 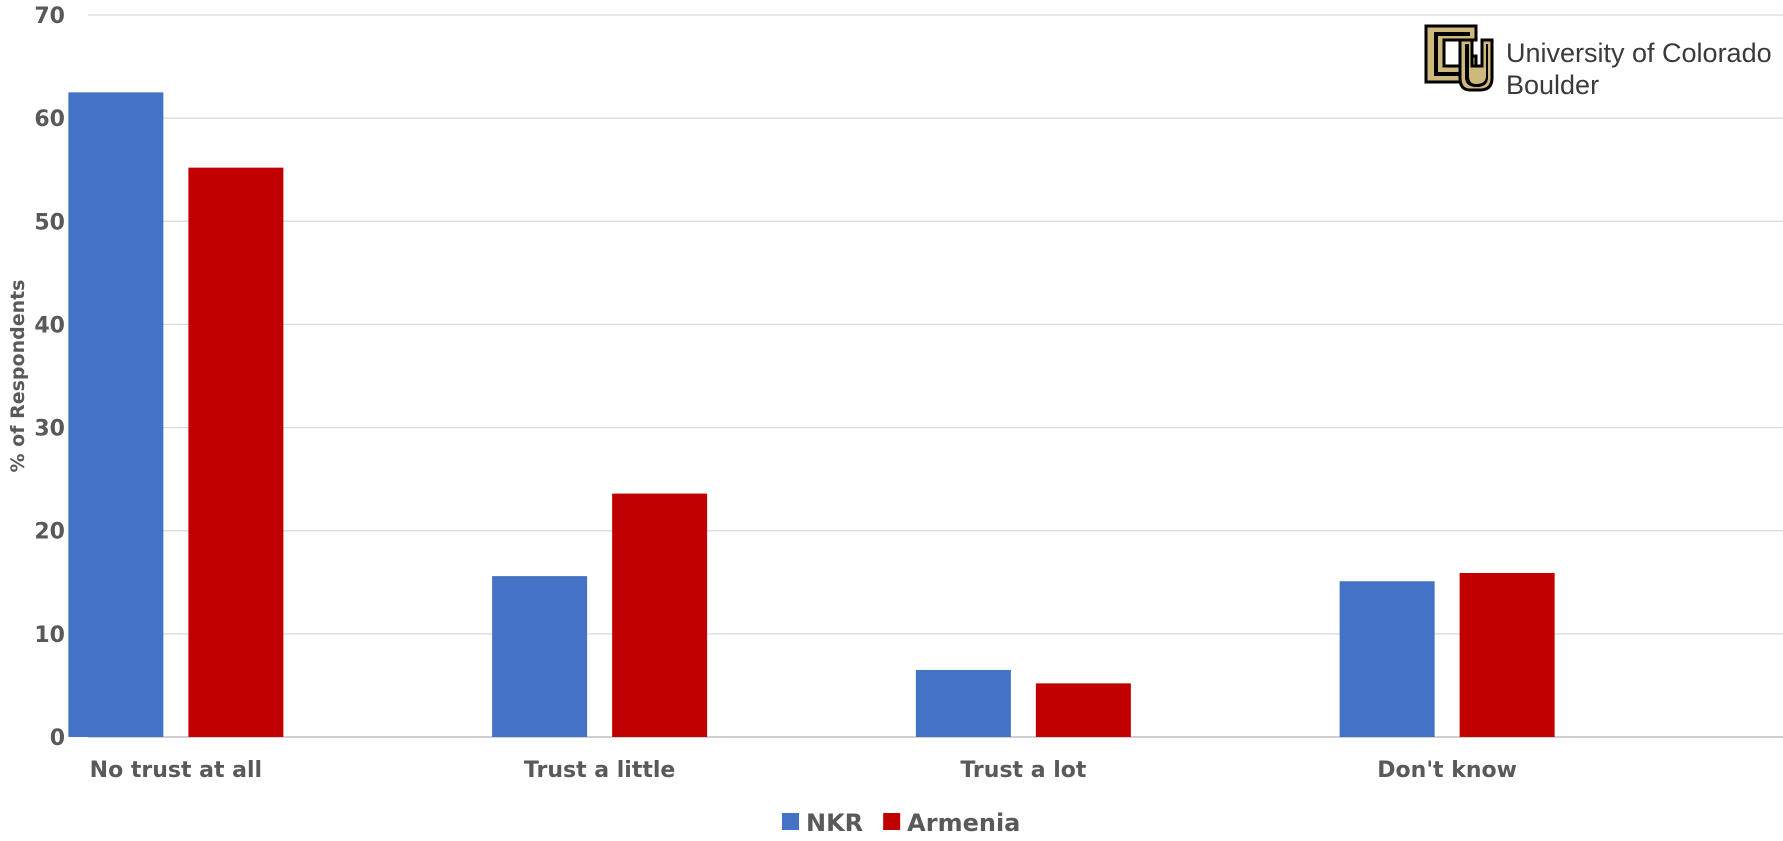 I want to click on legend: NKR Armenia, so click(x=901, y=823).